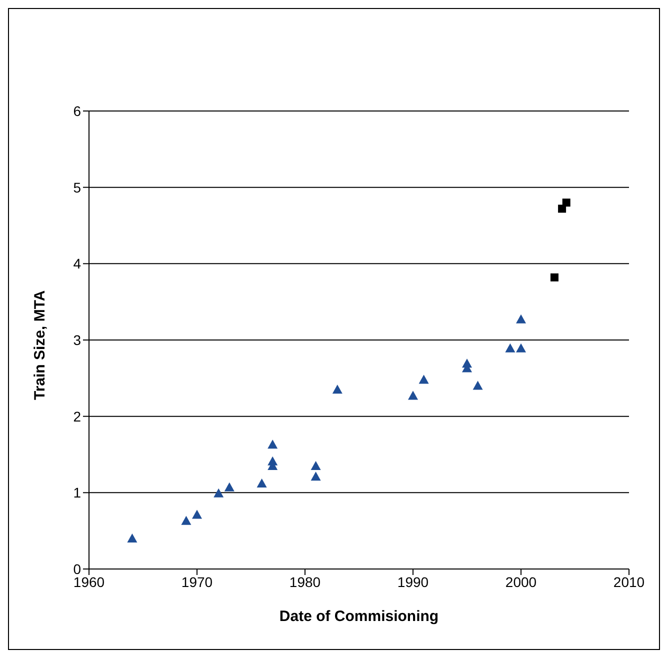 The width and height of the screenshot is (668, 657). Describe the element at coordinates (197, 582) in the screenshot. I see `x-tick-label: 1970` at that location.